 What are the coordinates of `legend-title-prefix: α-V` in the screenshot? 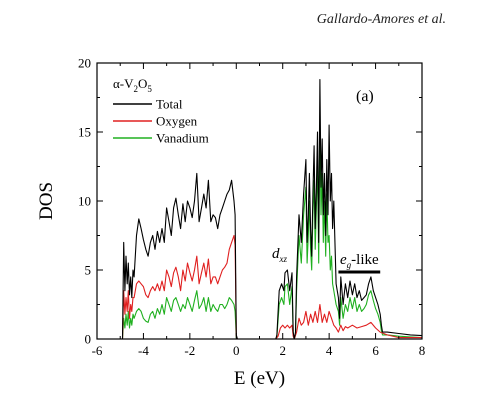 It's located at (123, 83).